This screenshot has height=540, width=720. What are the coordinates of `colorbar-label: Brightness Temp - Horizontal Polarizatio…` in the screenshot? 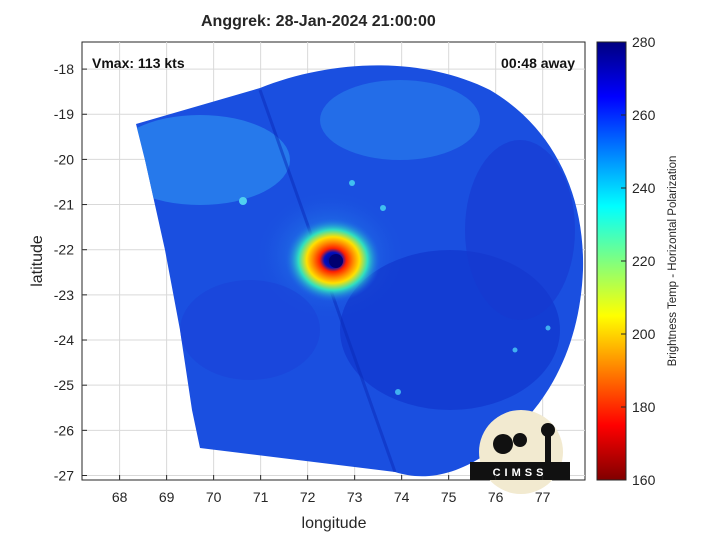 It's located at (673, 261).